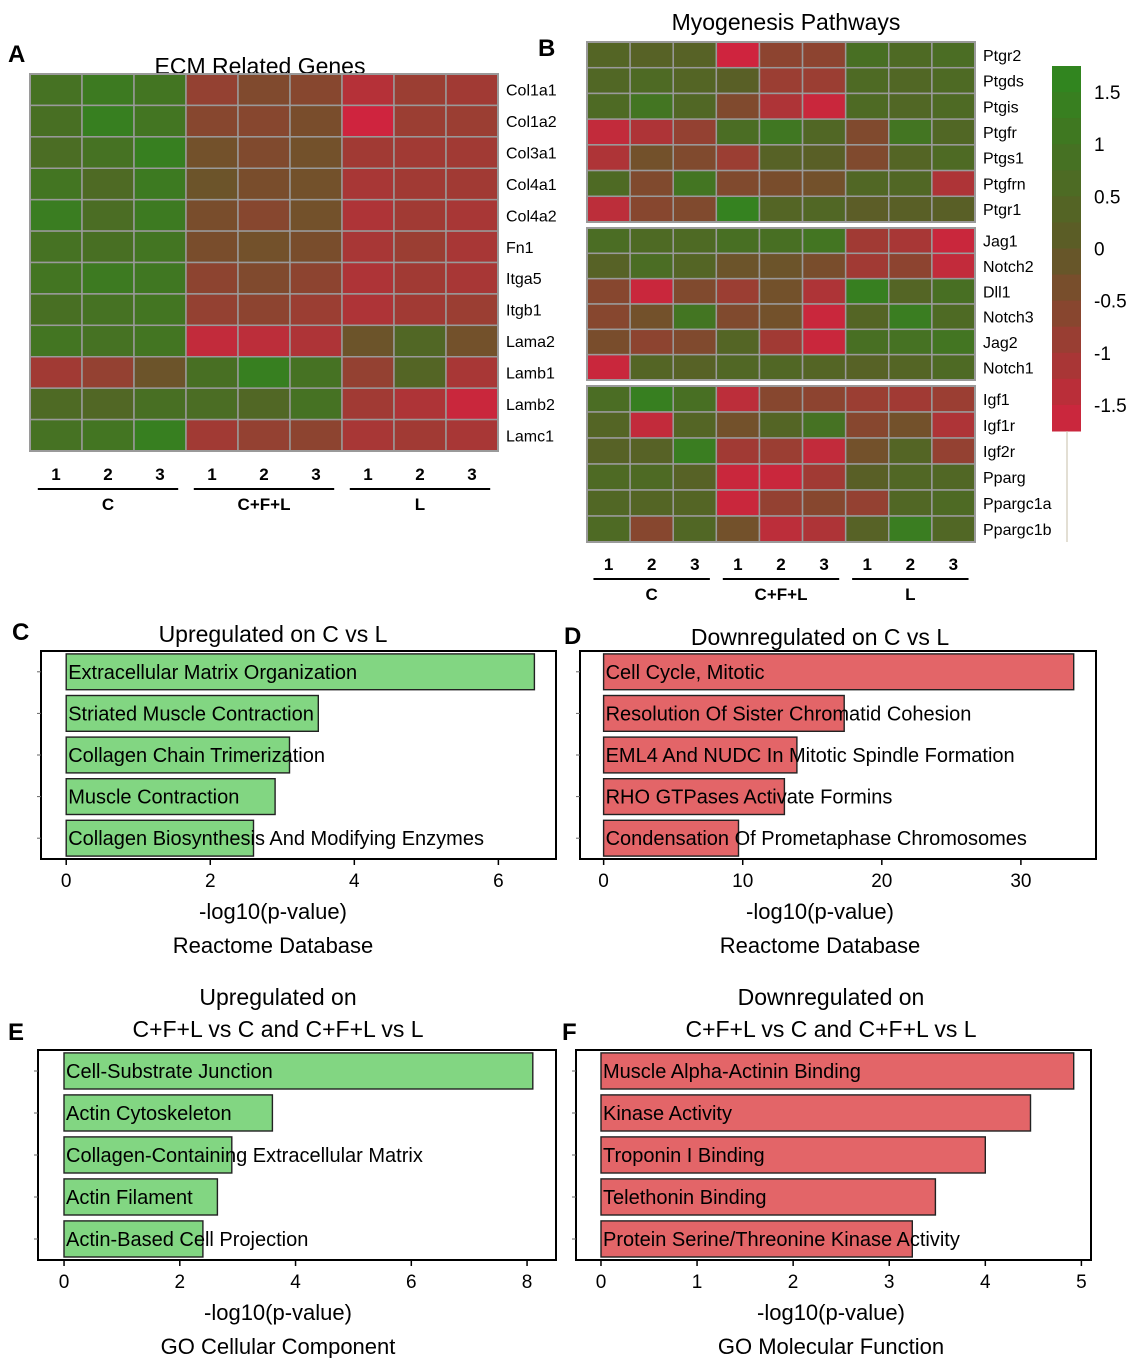 The image size is (1137, 1363). I want to click on heatmap-block-border, so click(781, 464).